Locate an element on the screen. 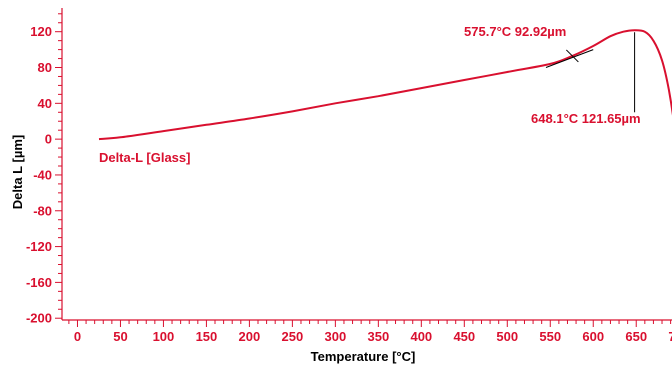 This screenshot has height=367, width=672. x-tick-label: 50 is located at coordinates (120, 336).